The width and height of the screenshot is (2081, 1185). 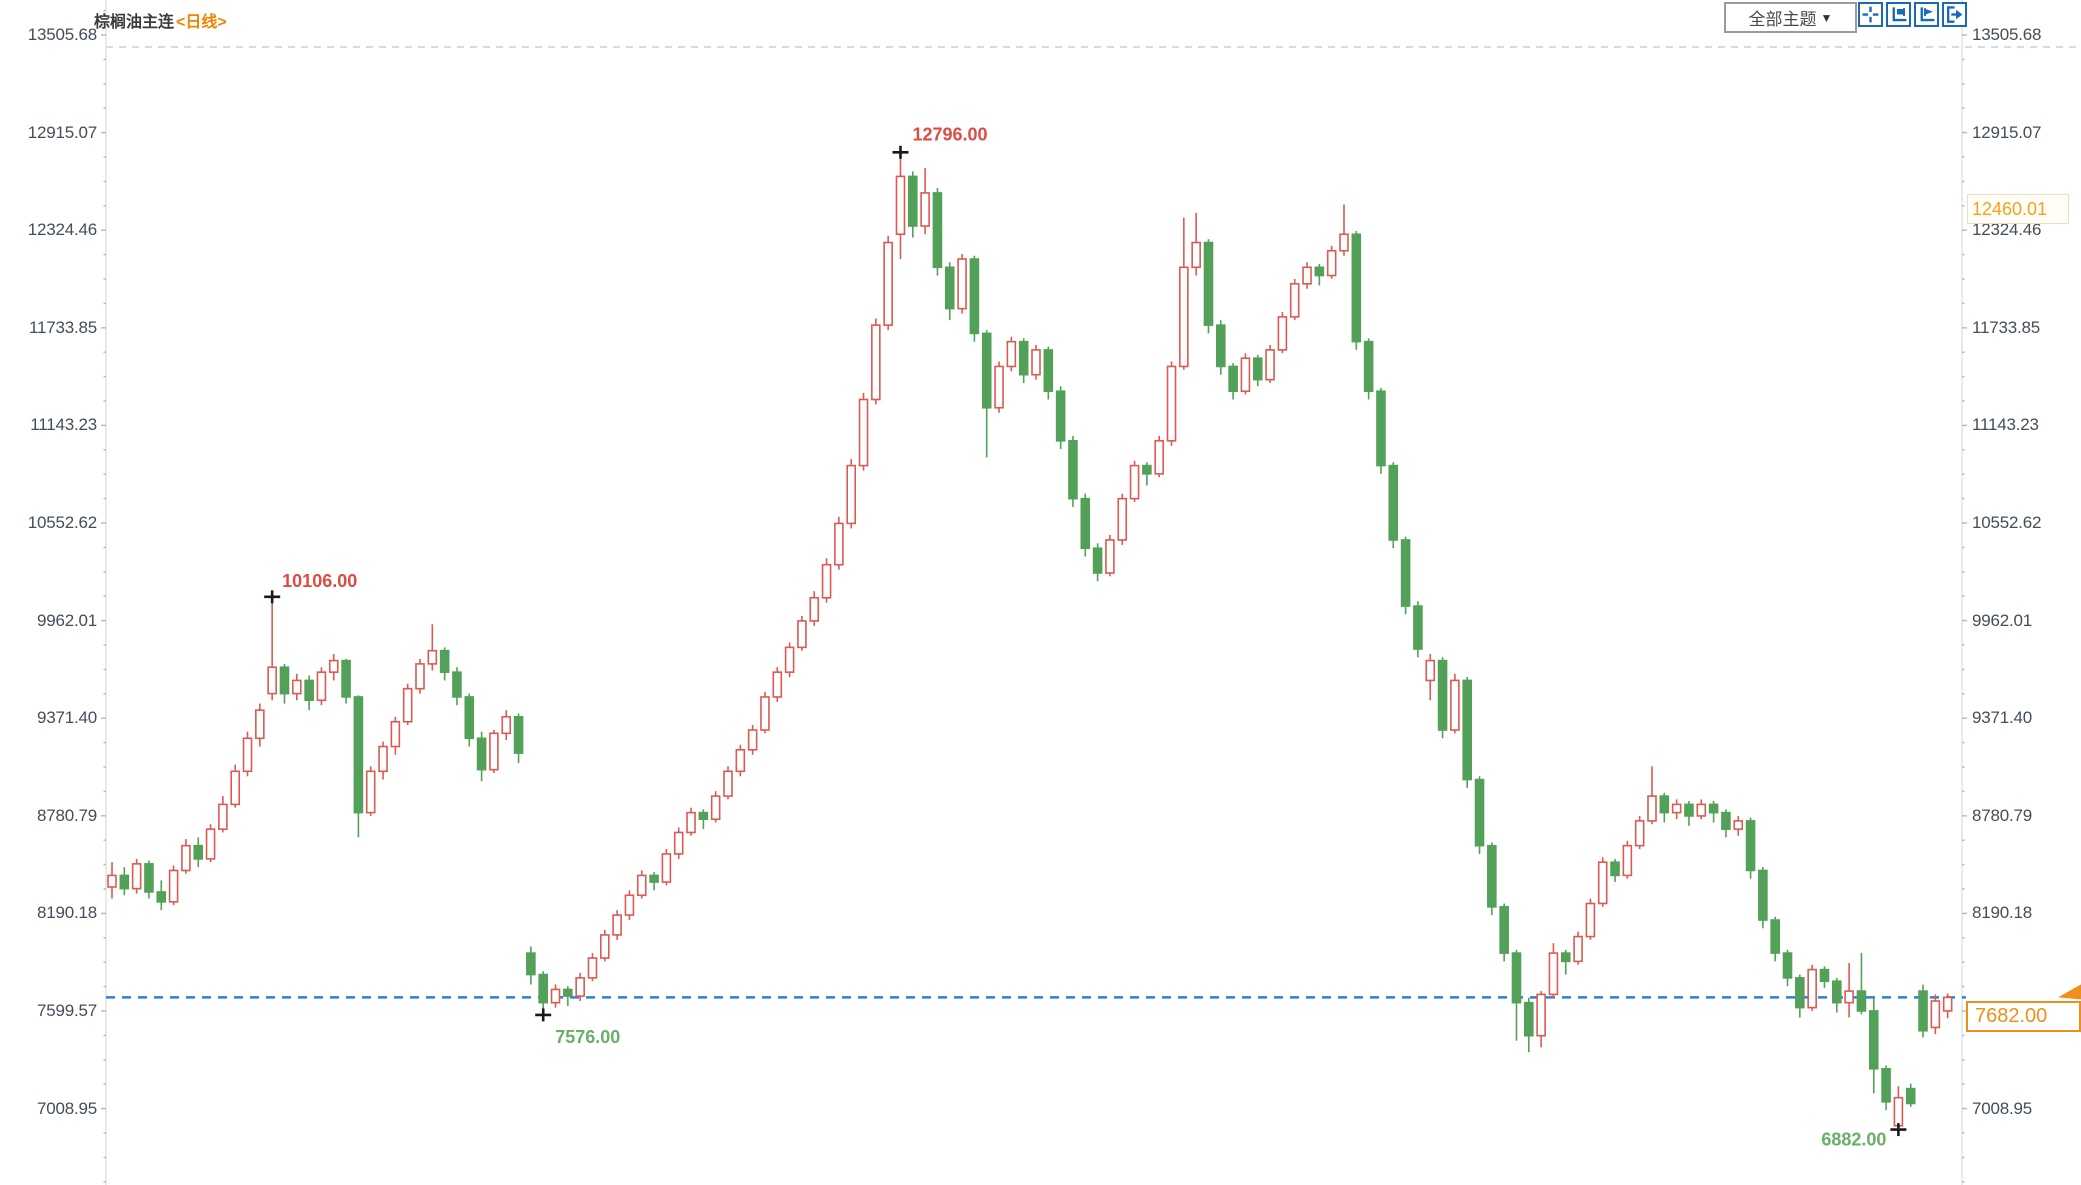 What do you see at coordinates (1870, 14) in the screenshot?
I see `crosshair-move-button` at bounding box center [1870, 14].